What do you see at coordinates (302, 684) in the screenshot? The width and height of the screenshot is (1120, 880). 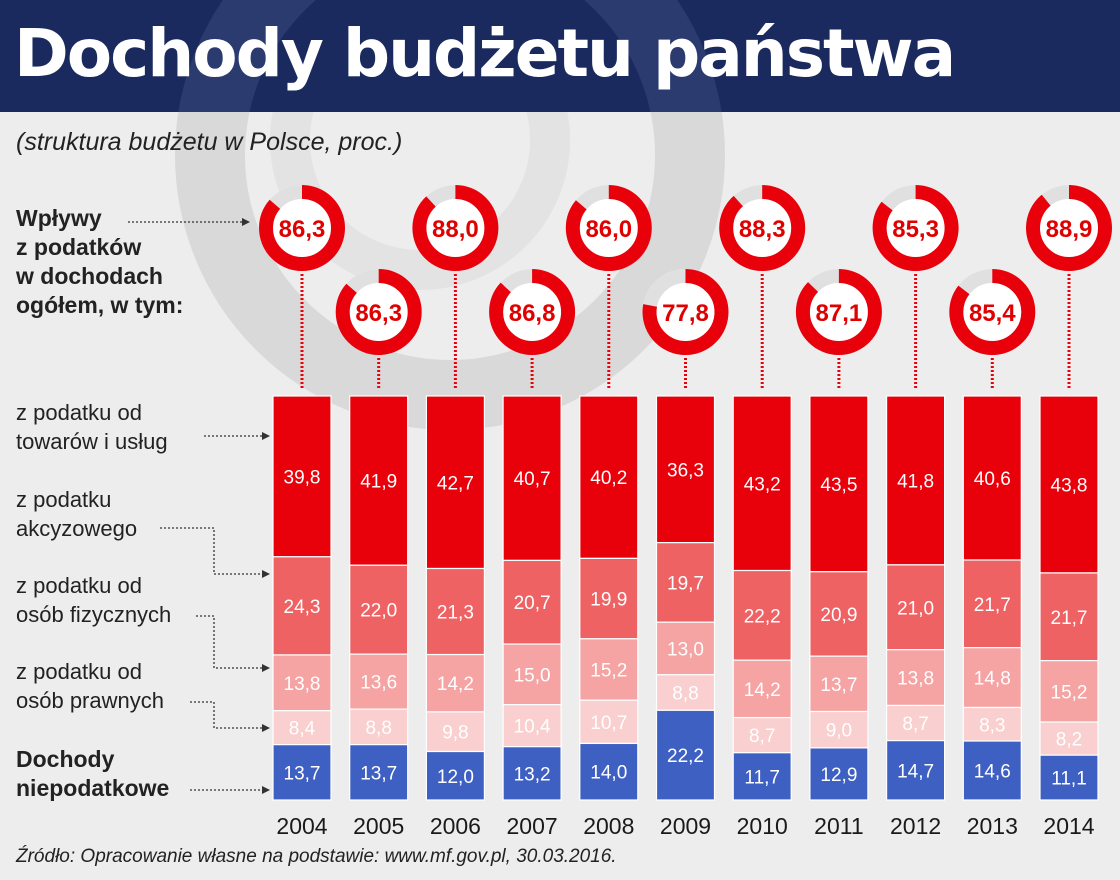 I see `segment-value-label: 13,8` at bounding box center [302, 684].